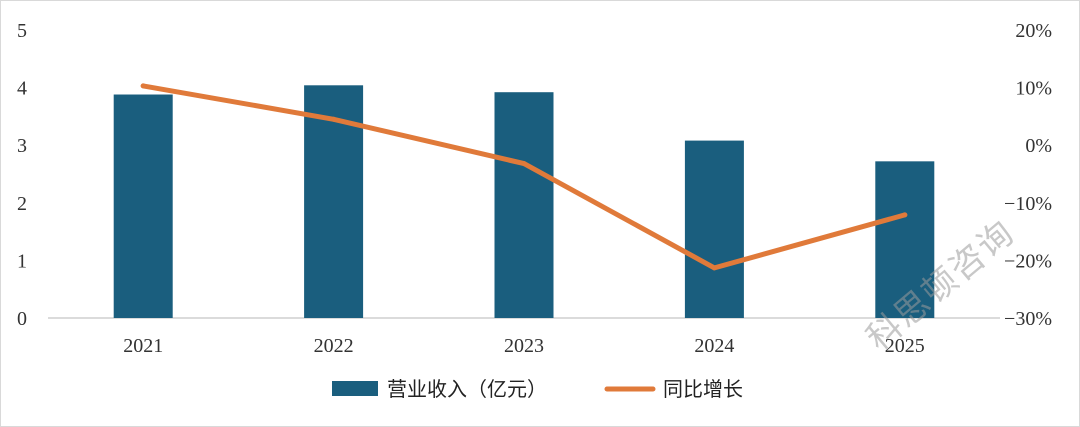 The image size is (1080, 427). Describe the element at coordinates (1033, 89) in the screenshot. I see `y-right-tick: 10%` at that location.